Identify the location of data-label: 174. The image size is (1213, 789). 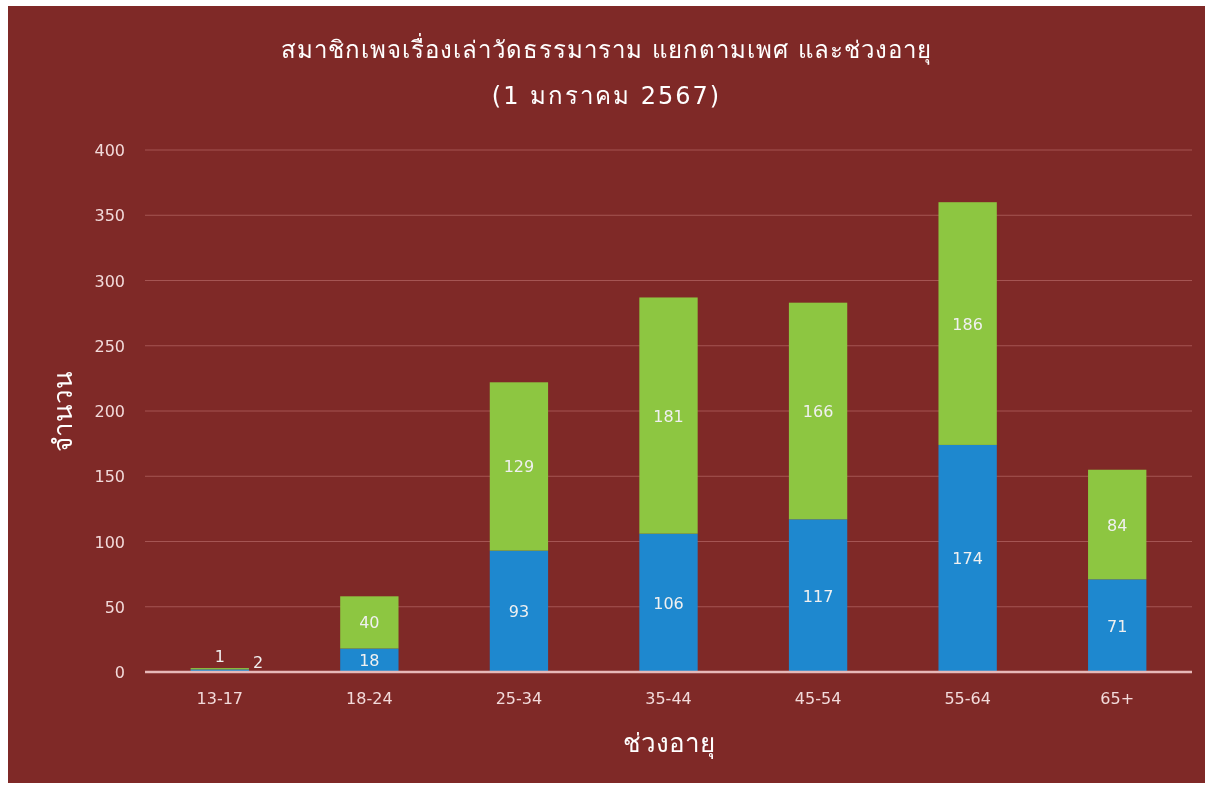
(967, 559).